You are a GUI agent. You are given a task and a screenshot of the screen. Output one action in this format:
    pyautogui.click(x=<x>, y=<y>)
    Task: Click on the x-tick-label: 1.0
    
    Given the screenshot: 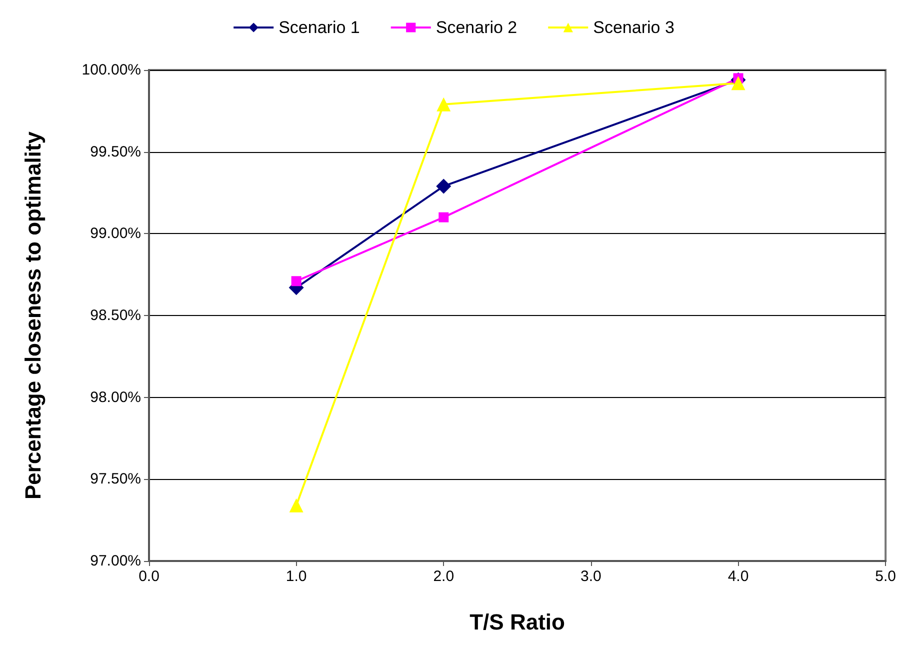 What is the action you would take?
    pyautogui.click(x=296, y=576)
    